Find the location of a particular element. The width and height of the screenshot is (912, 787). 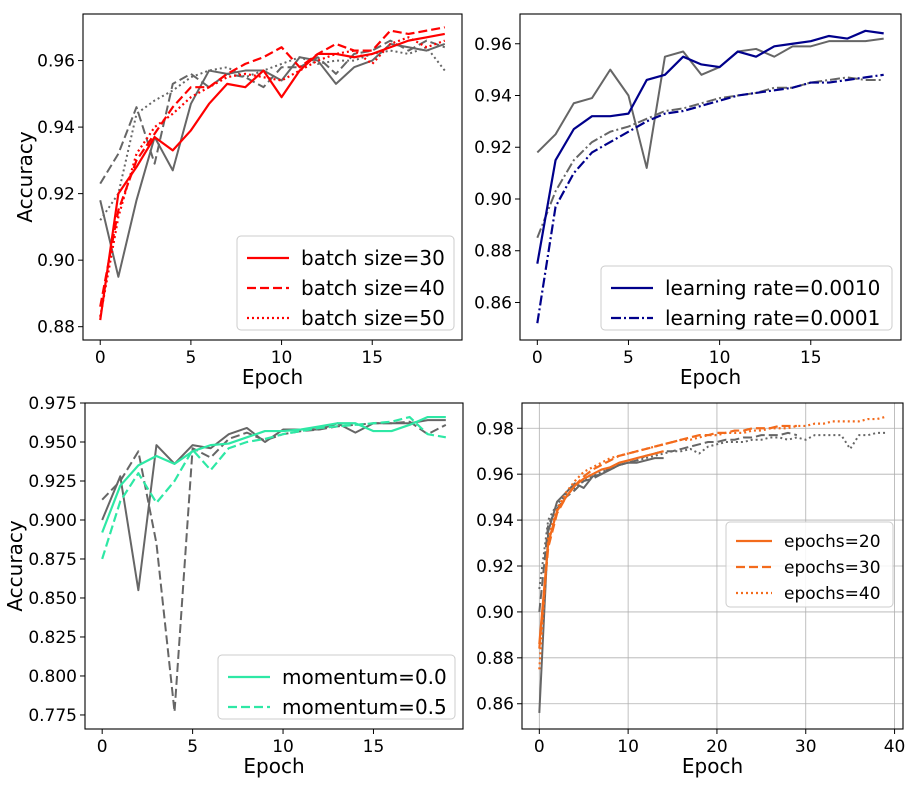

legend-entry-label: learning rate=0.0010 is located at coordinates (772, 288).